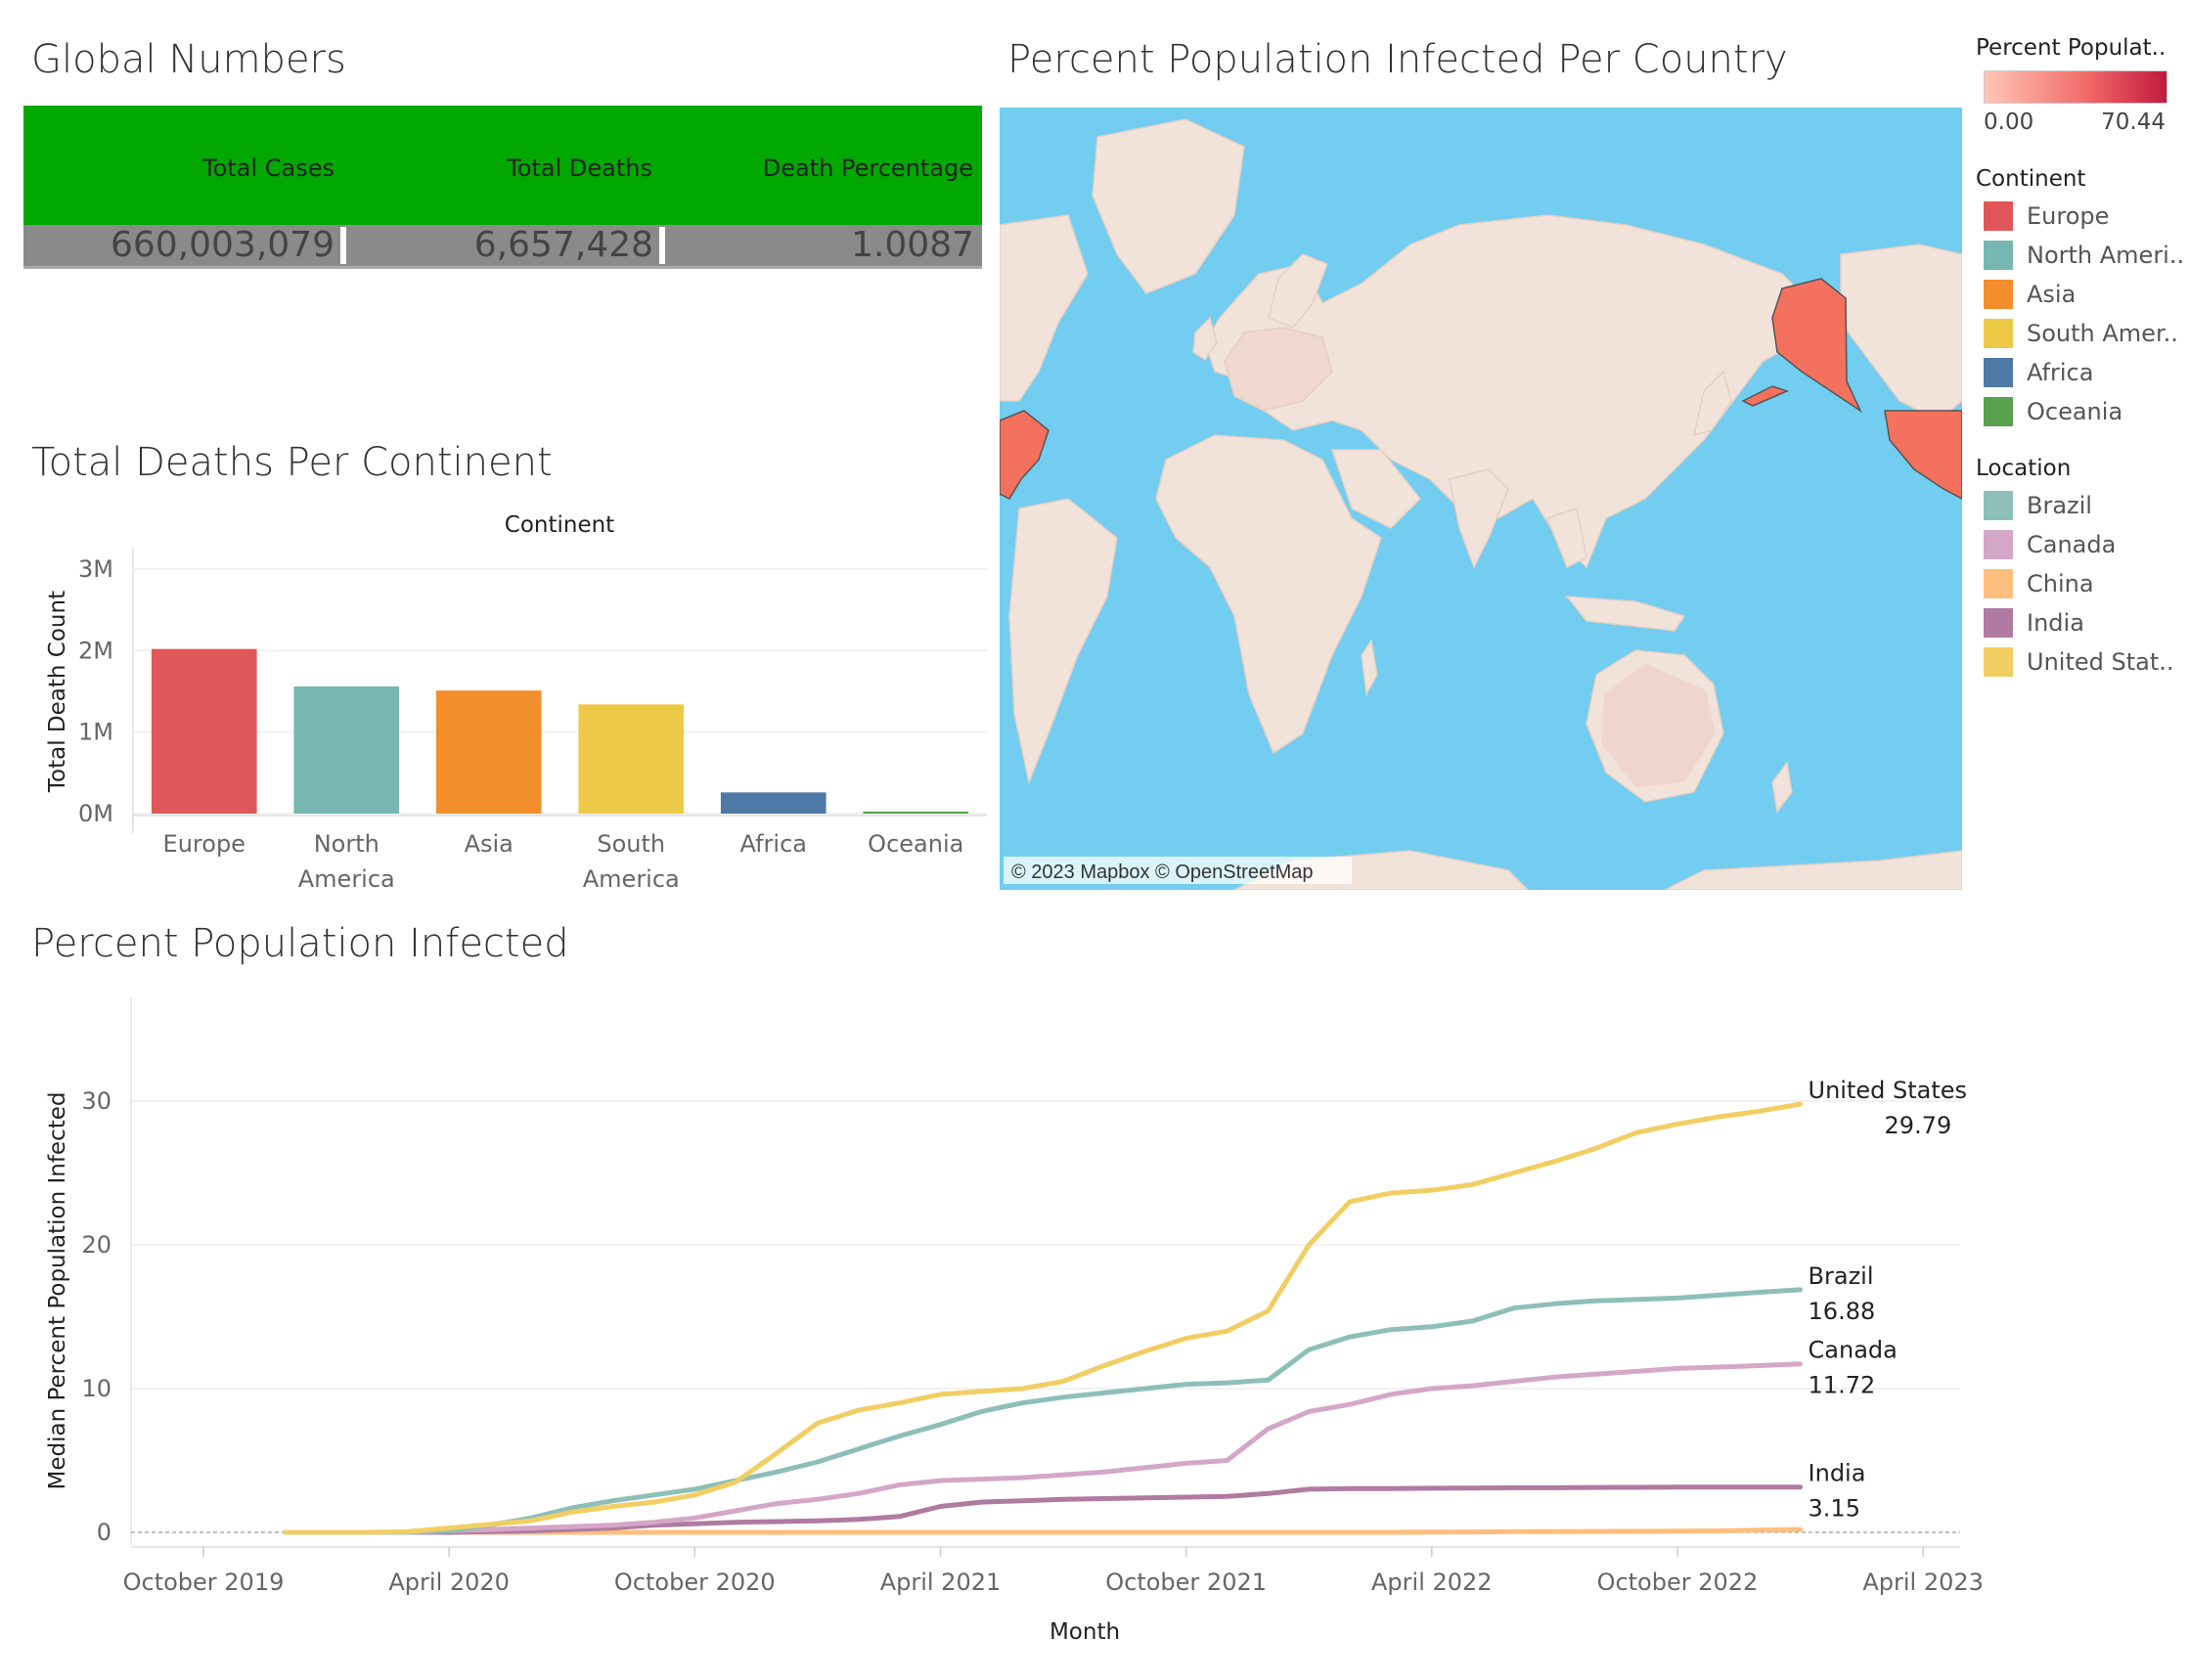 Image resolution: width=2189 pixels, height=1680 pixels. Describe the element at coordinates (95, 569) in the screenshot. I see `bar-y-tick: 3M` at that location.